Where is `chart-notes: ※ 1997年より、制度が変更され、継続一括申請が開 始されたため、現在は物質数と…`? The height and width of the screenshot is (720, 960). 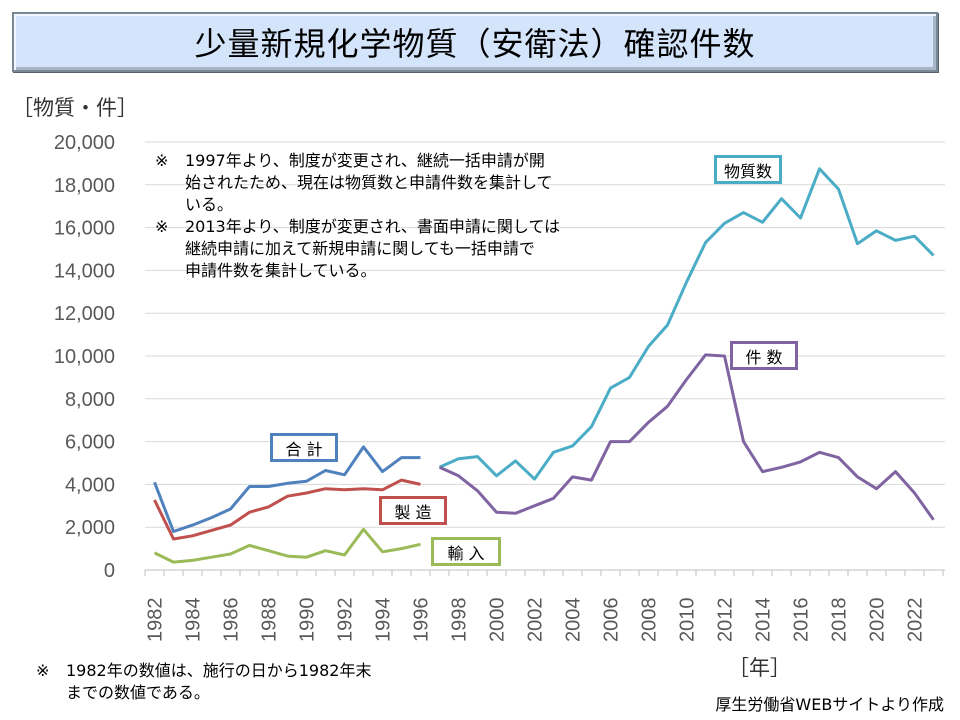
chart-notes: ※ 1997年より、制度が変更され、継続一括申請が開 始されたため、現在は物質数と… is located at coordinates (400, 216).